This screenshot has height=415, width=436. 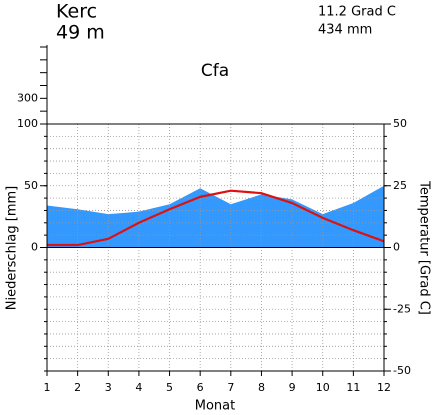 I want to click on y-upper-tick-label: 300, so click(x=27, y=97).